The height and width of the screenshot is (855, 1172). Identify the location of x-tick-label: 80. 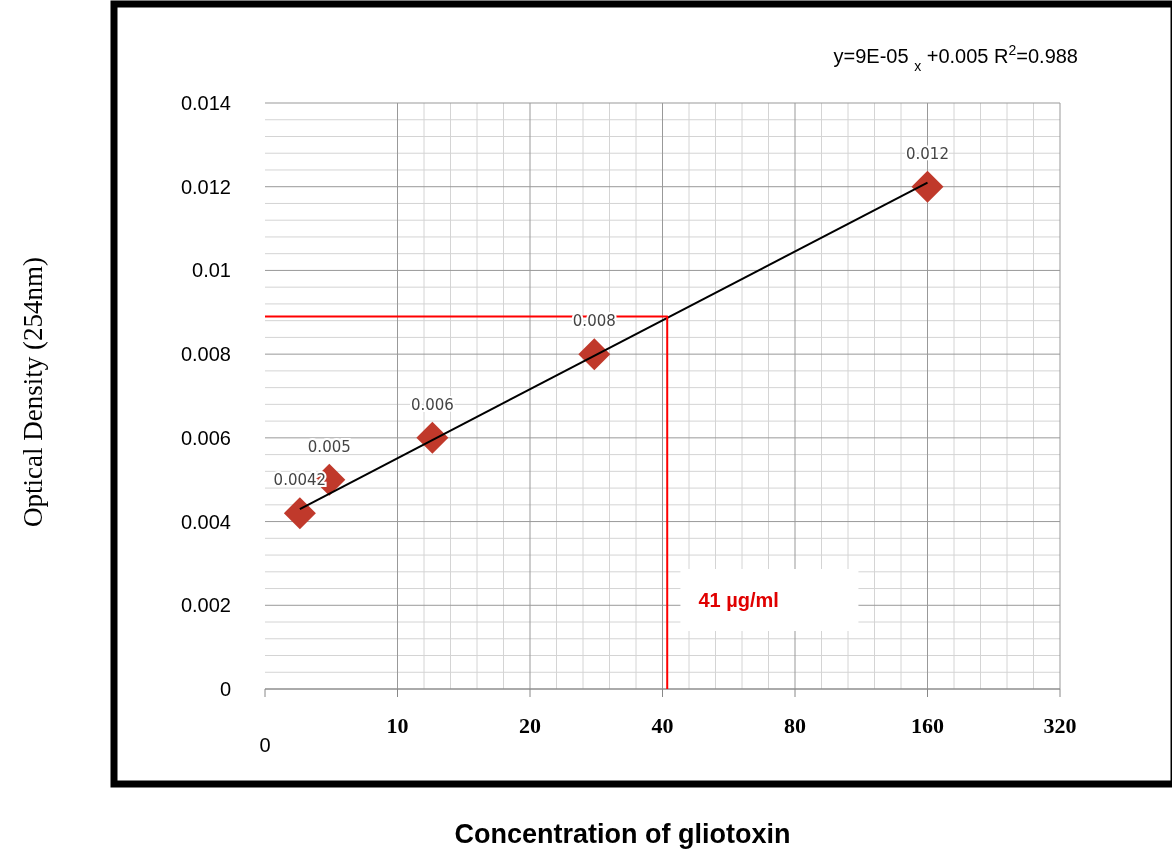
(795, 725).